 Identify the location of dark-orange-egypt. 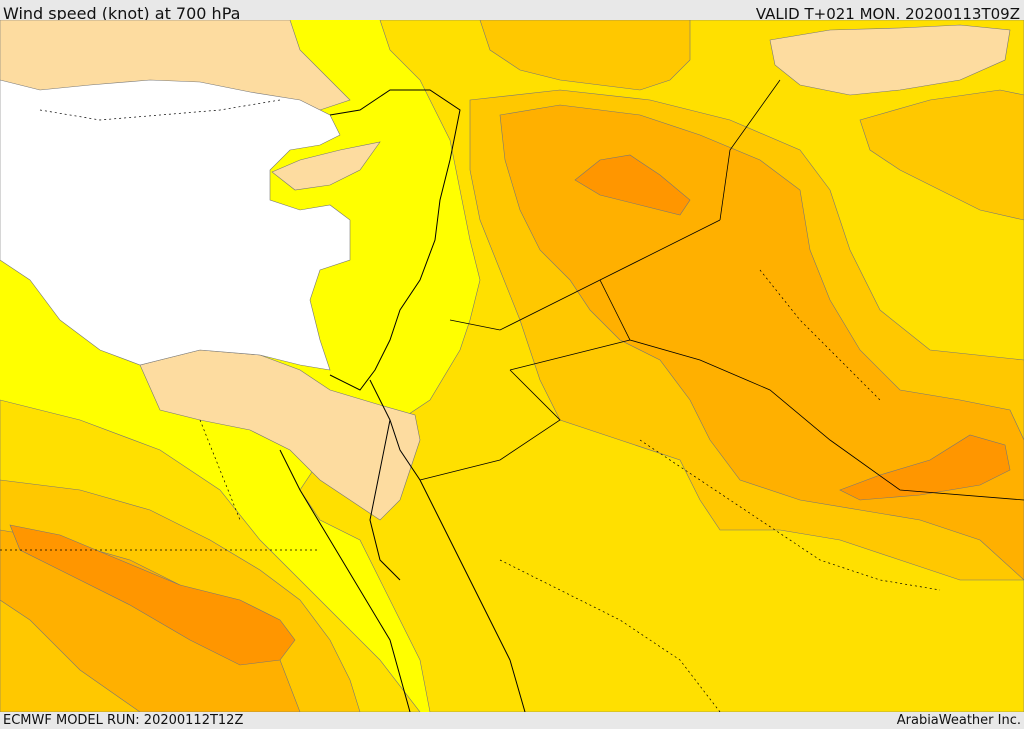
(152, 595).